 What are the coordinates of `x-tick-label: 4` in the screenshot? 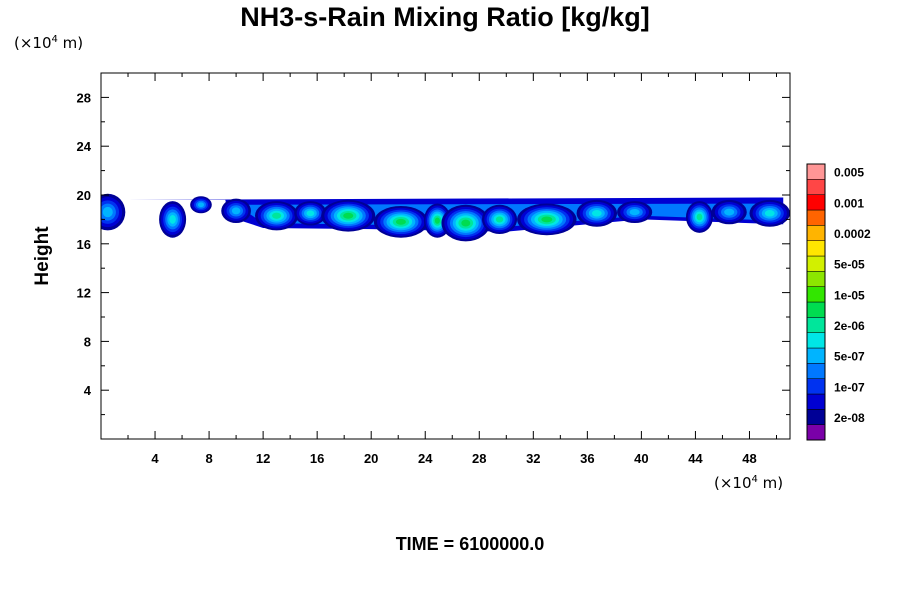 It's located at (155, 458).